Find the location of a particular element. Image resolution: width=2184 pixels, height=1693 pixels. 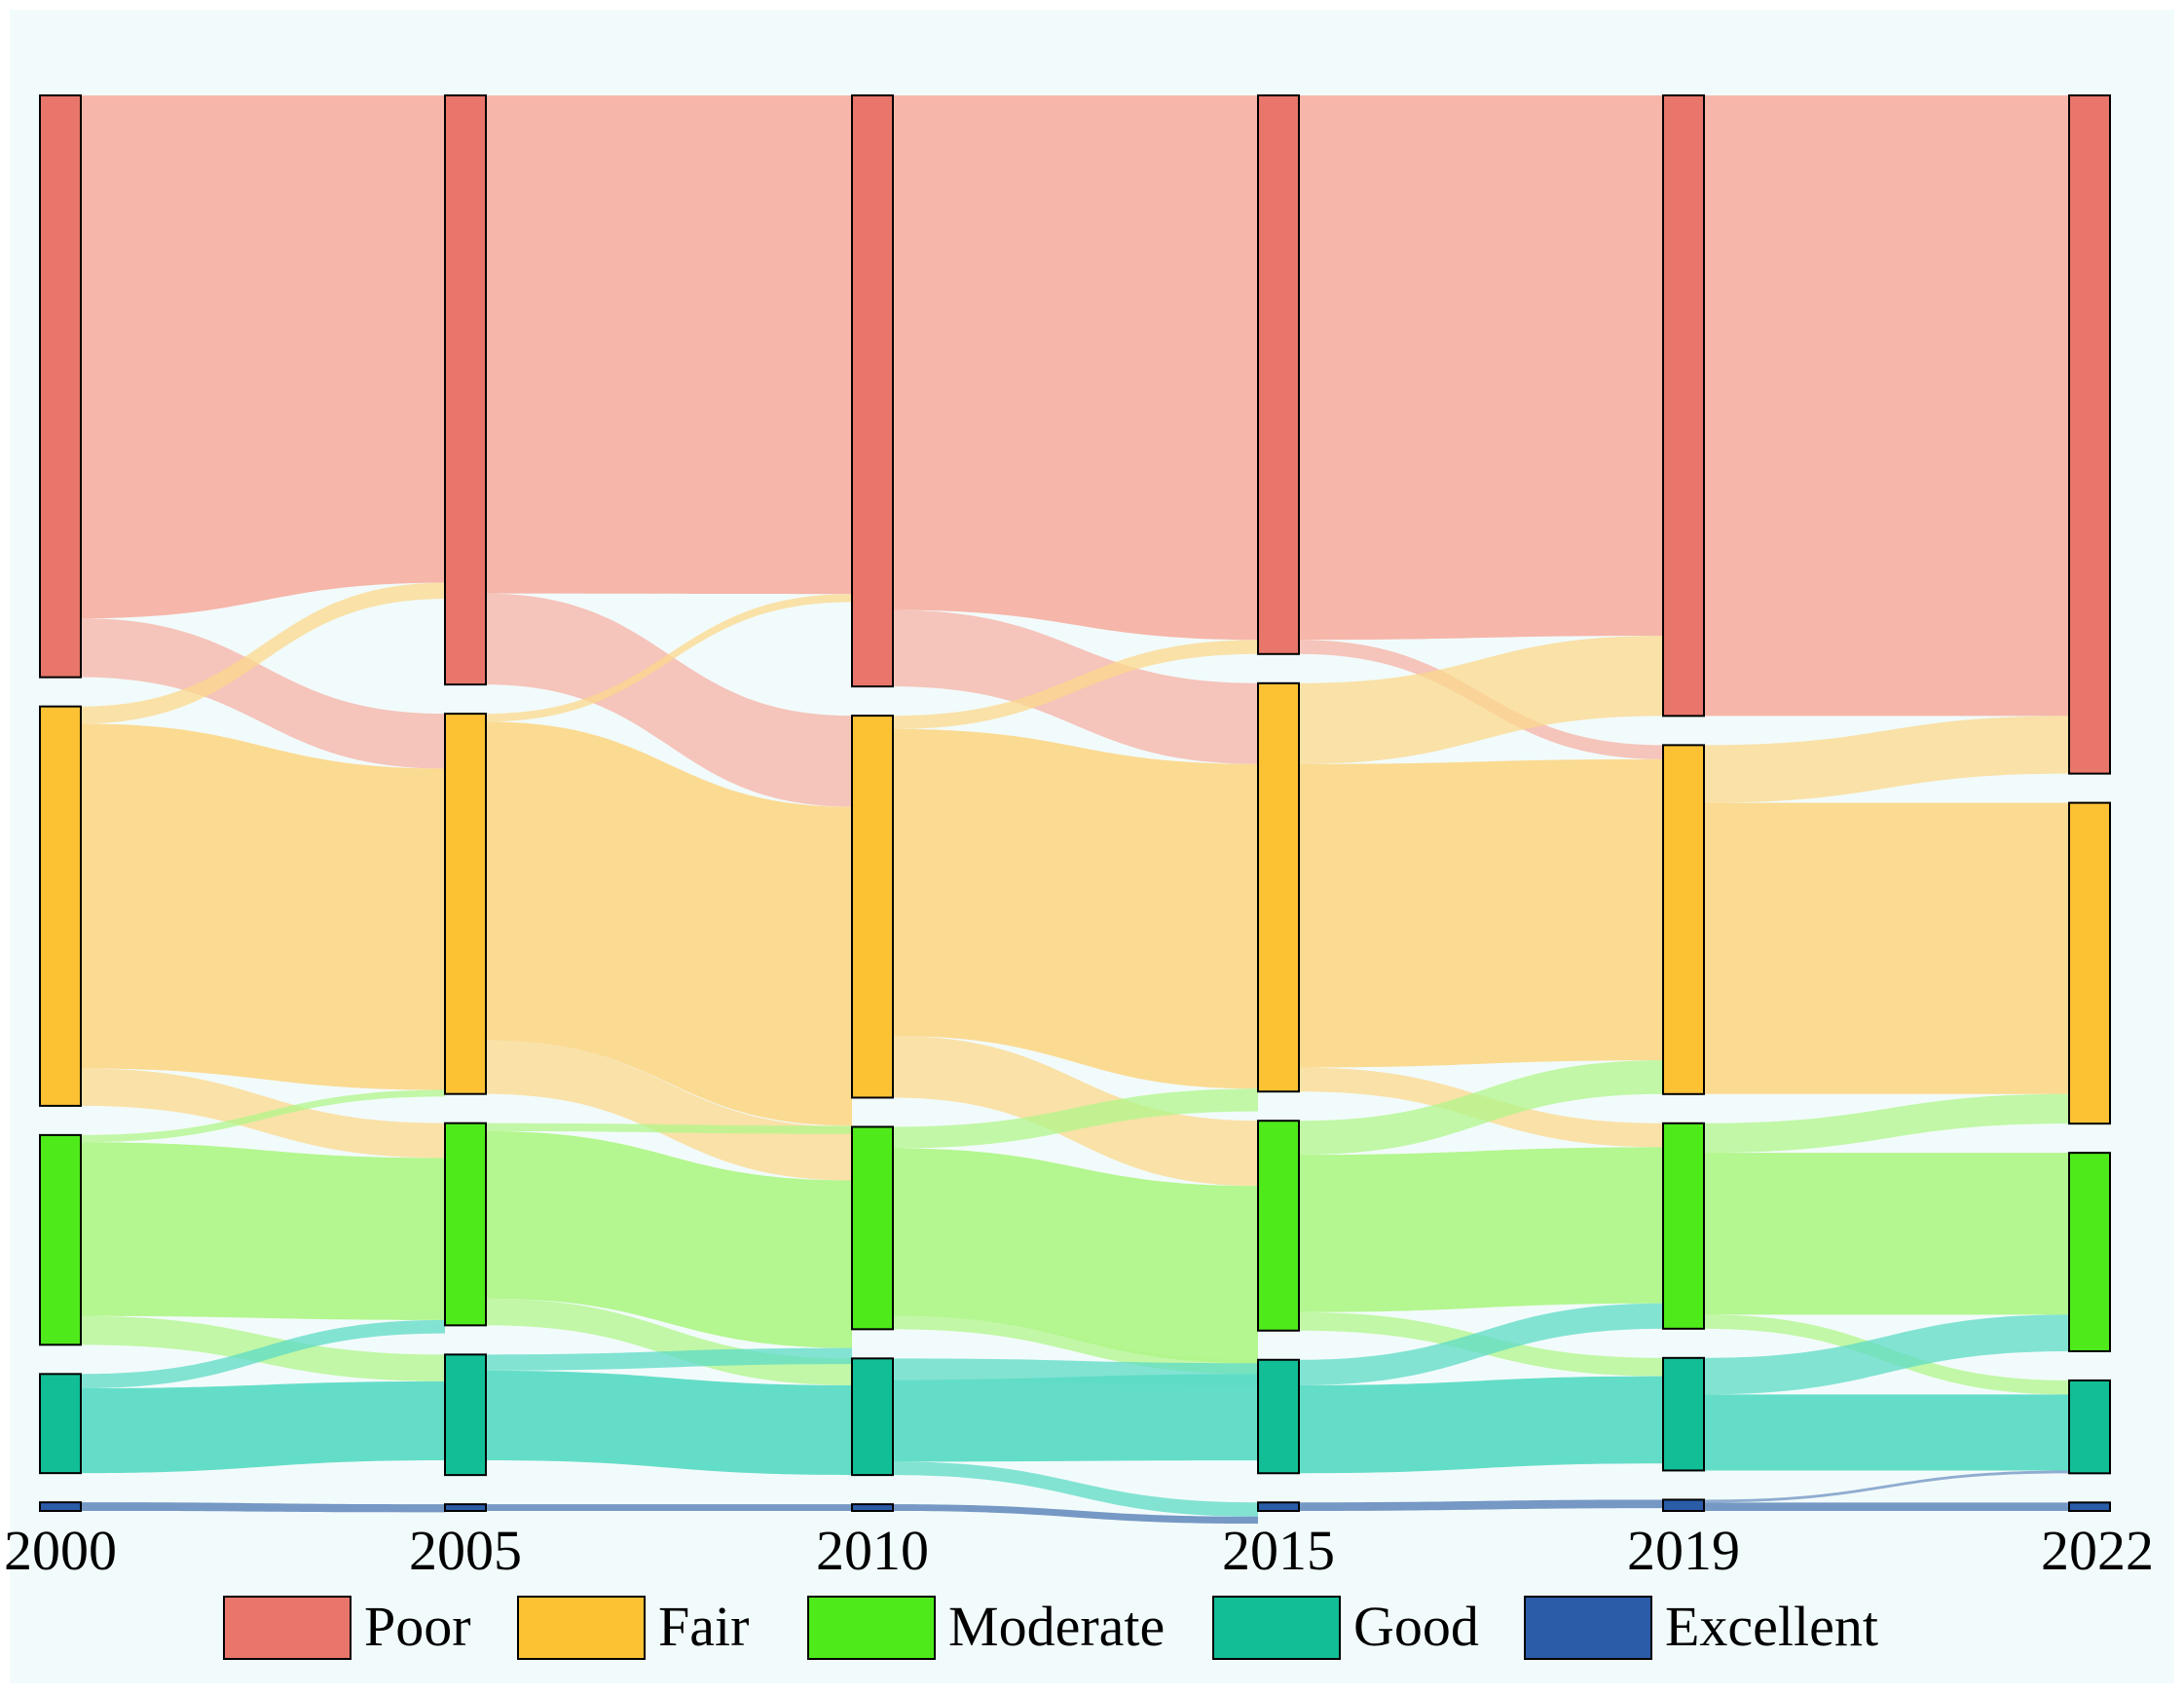

link-2000-poor-to-2005-fair is located at coordinates (263, 693).